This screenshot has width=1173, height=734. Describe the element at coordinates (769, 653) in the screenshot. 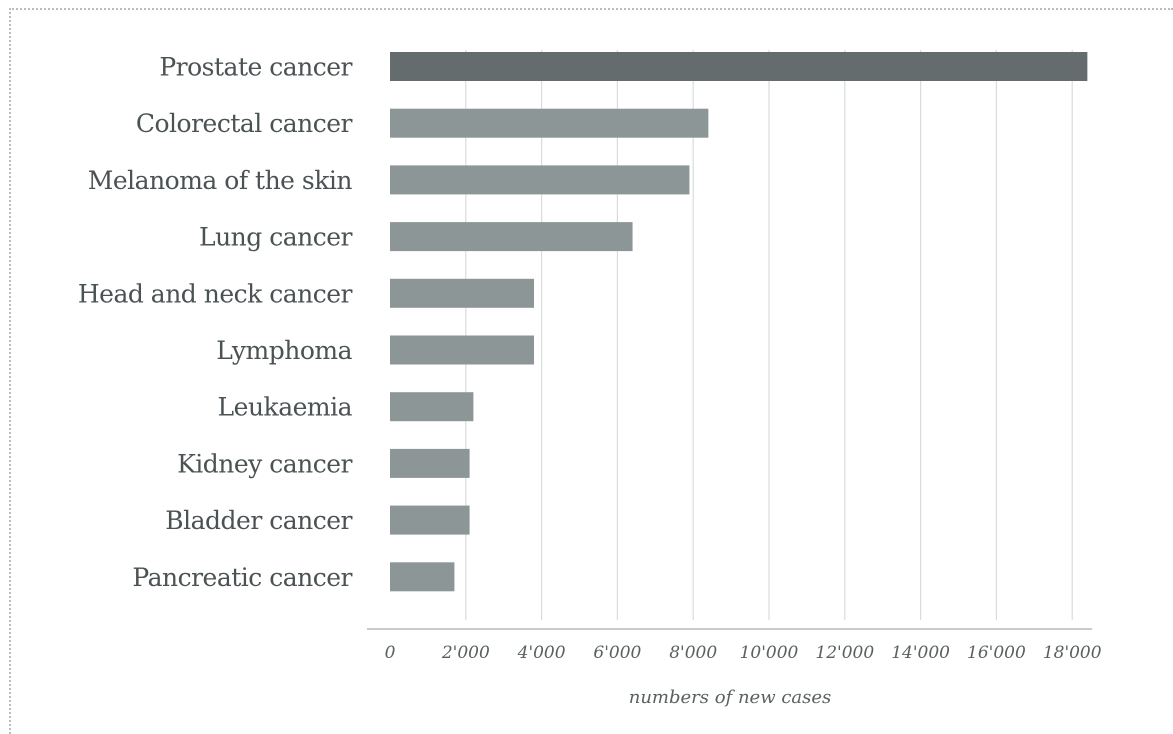

I see `x-tick-label: 10'000` at that location.